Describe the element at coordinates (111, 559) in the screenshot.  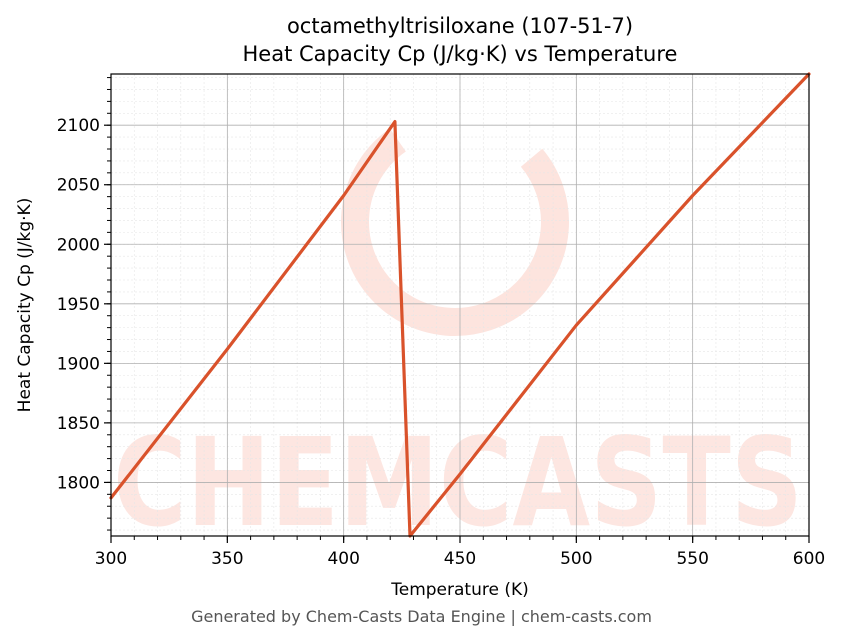
I see `x-tick-label: 300` at that location.